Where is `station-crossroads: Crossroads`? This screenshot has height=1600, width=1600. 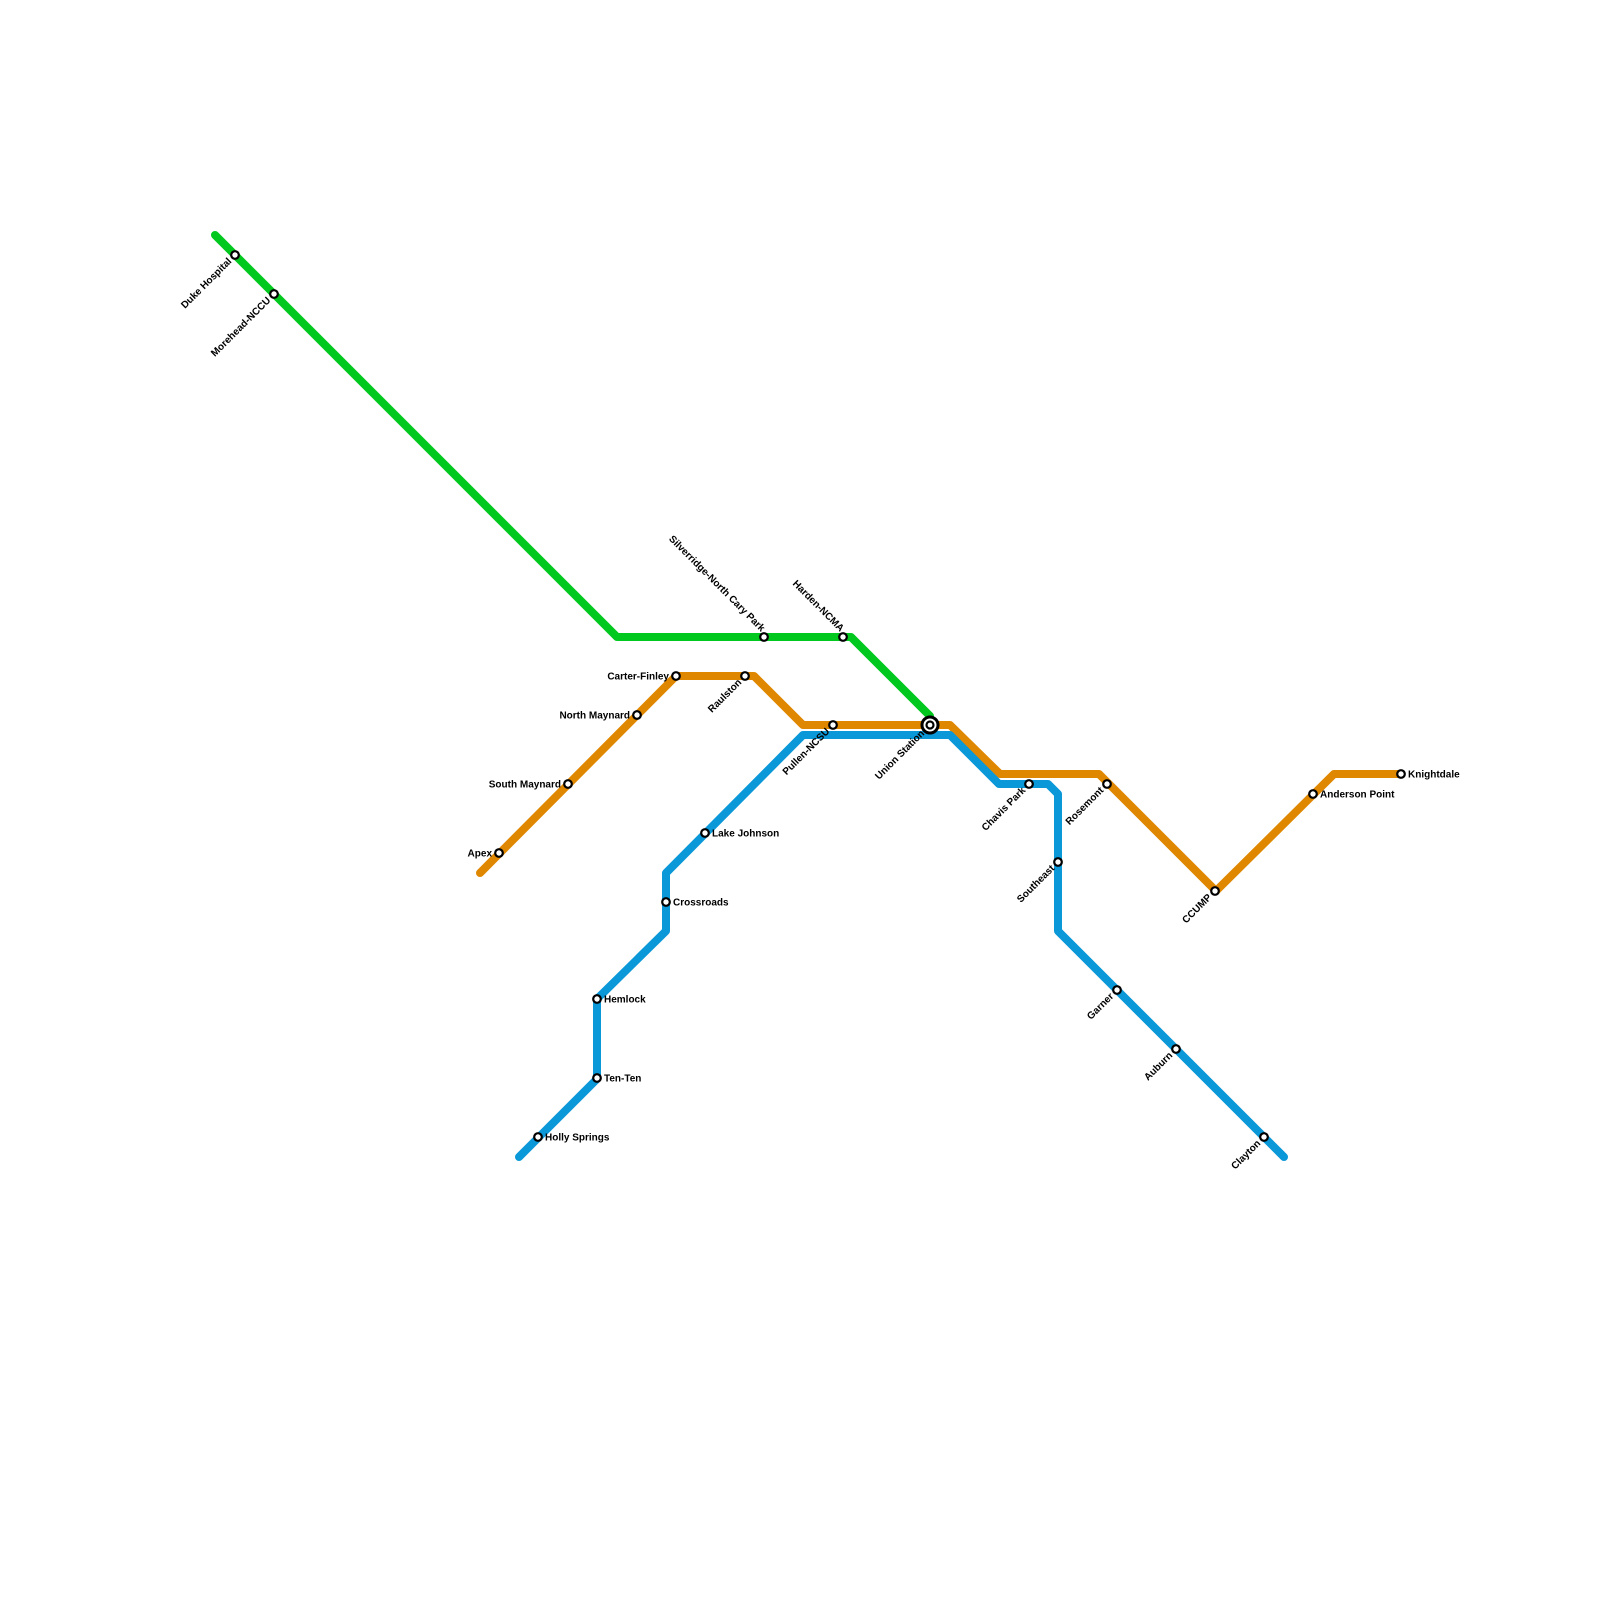 station-crossroads: Crossroads is located at coordinates (695, 903).